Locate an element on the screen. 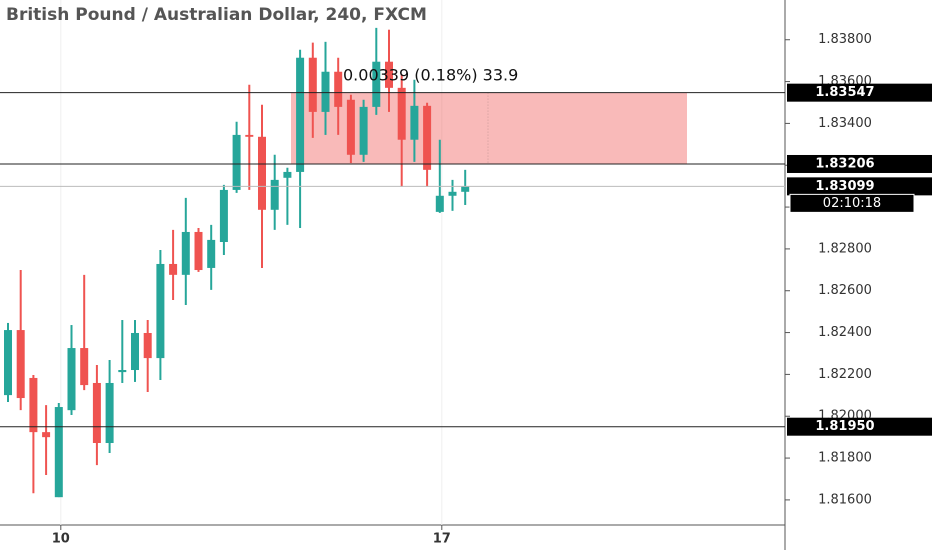 This screenshot has height=550, width=932. countdown-label: 02:10:18 is located at coordinates (852, 203).